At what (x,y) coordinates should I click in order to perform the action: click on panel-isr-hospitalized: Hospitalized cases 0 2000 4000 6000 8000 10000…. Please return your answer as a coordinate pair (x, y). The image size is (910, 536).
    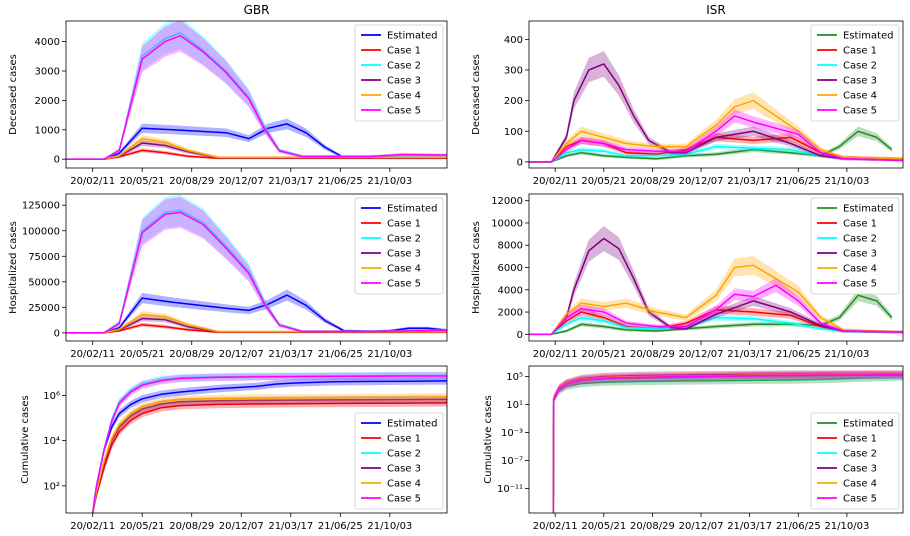
    Looking at the image, I should click on (687, 276).